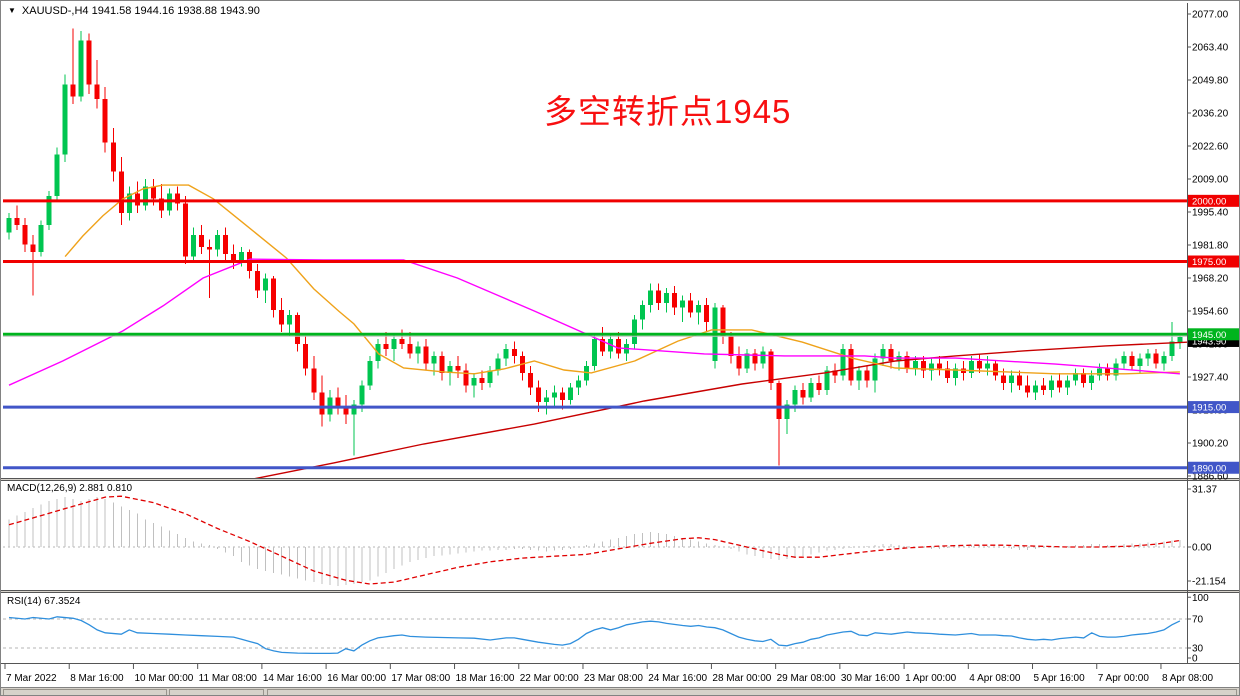  What do you see at coordinates (1209, 341) in the screenshot?
I see `current-price-badge-text: 1943.90` at bounding box center [1209, 341].